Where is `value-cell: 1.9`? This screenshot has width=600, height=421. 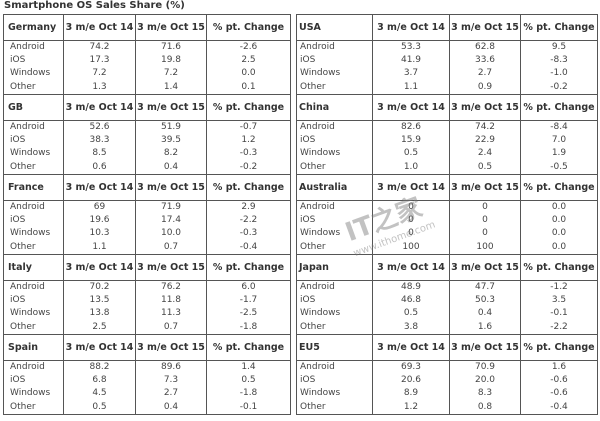 value-cell: 1.9 is located at coordinates (559, 153).